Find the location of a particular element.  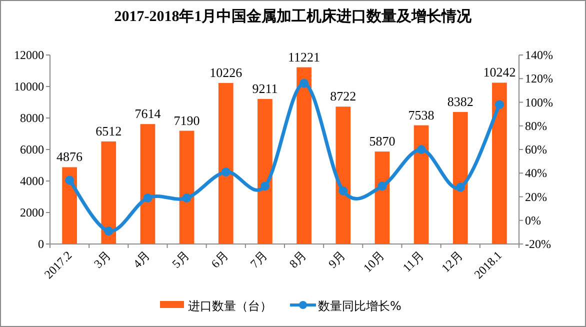

y-tick-label: 2000 is located at coordinates (32, 213).